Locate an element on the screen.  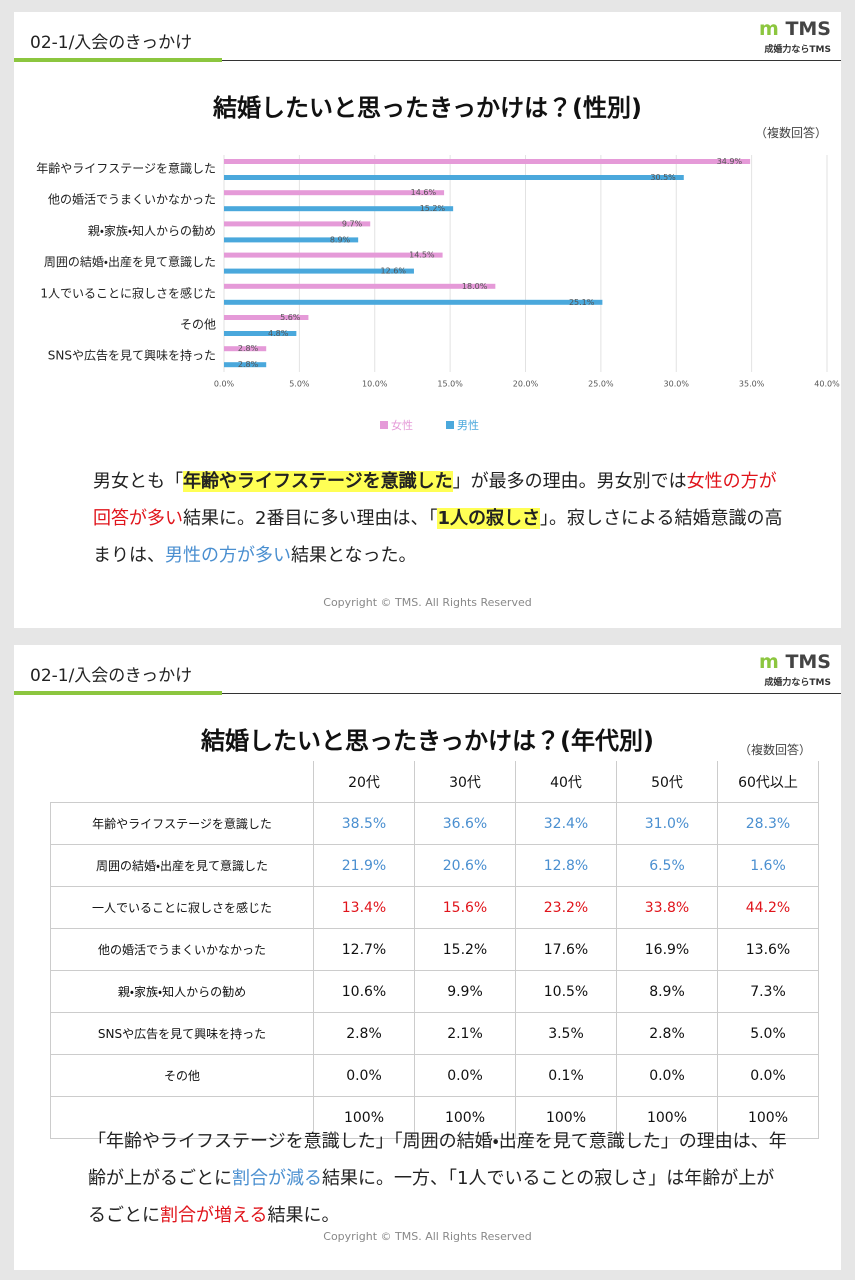
row-label: 年齢やライフステージを意識した is located at coordinates (182, 823).